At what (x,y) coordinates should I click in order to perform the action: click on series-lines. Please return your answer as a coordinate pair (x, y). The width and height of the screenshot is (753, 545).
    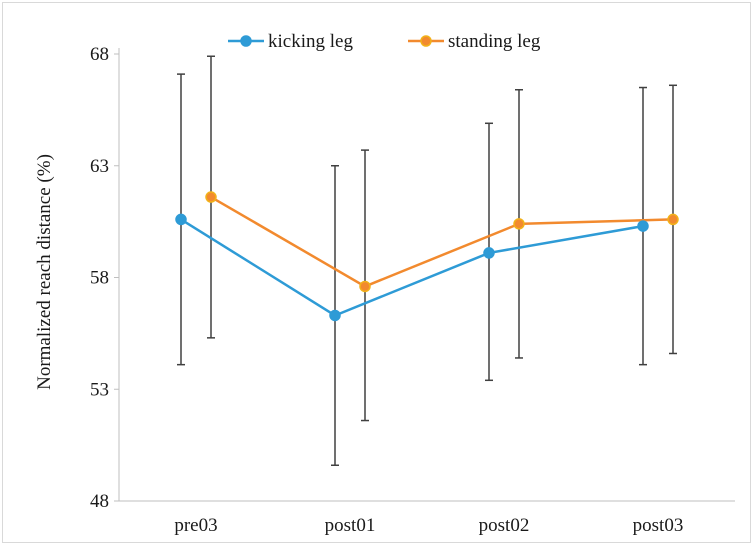
    Looking at the image, I should click on (427, 256).